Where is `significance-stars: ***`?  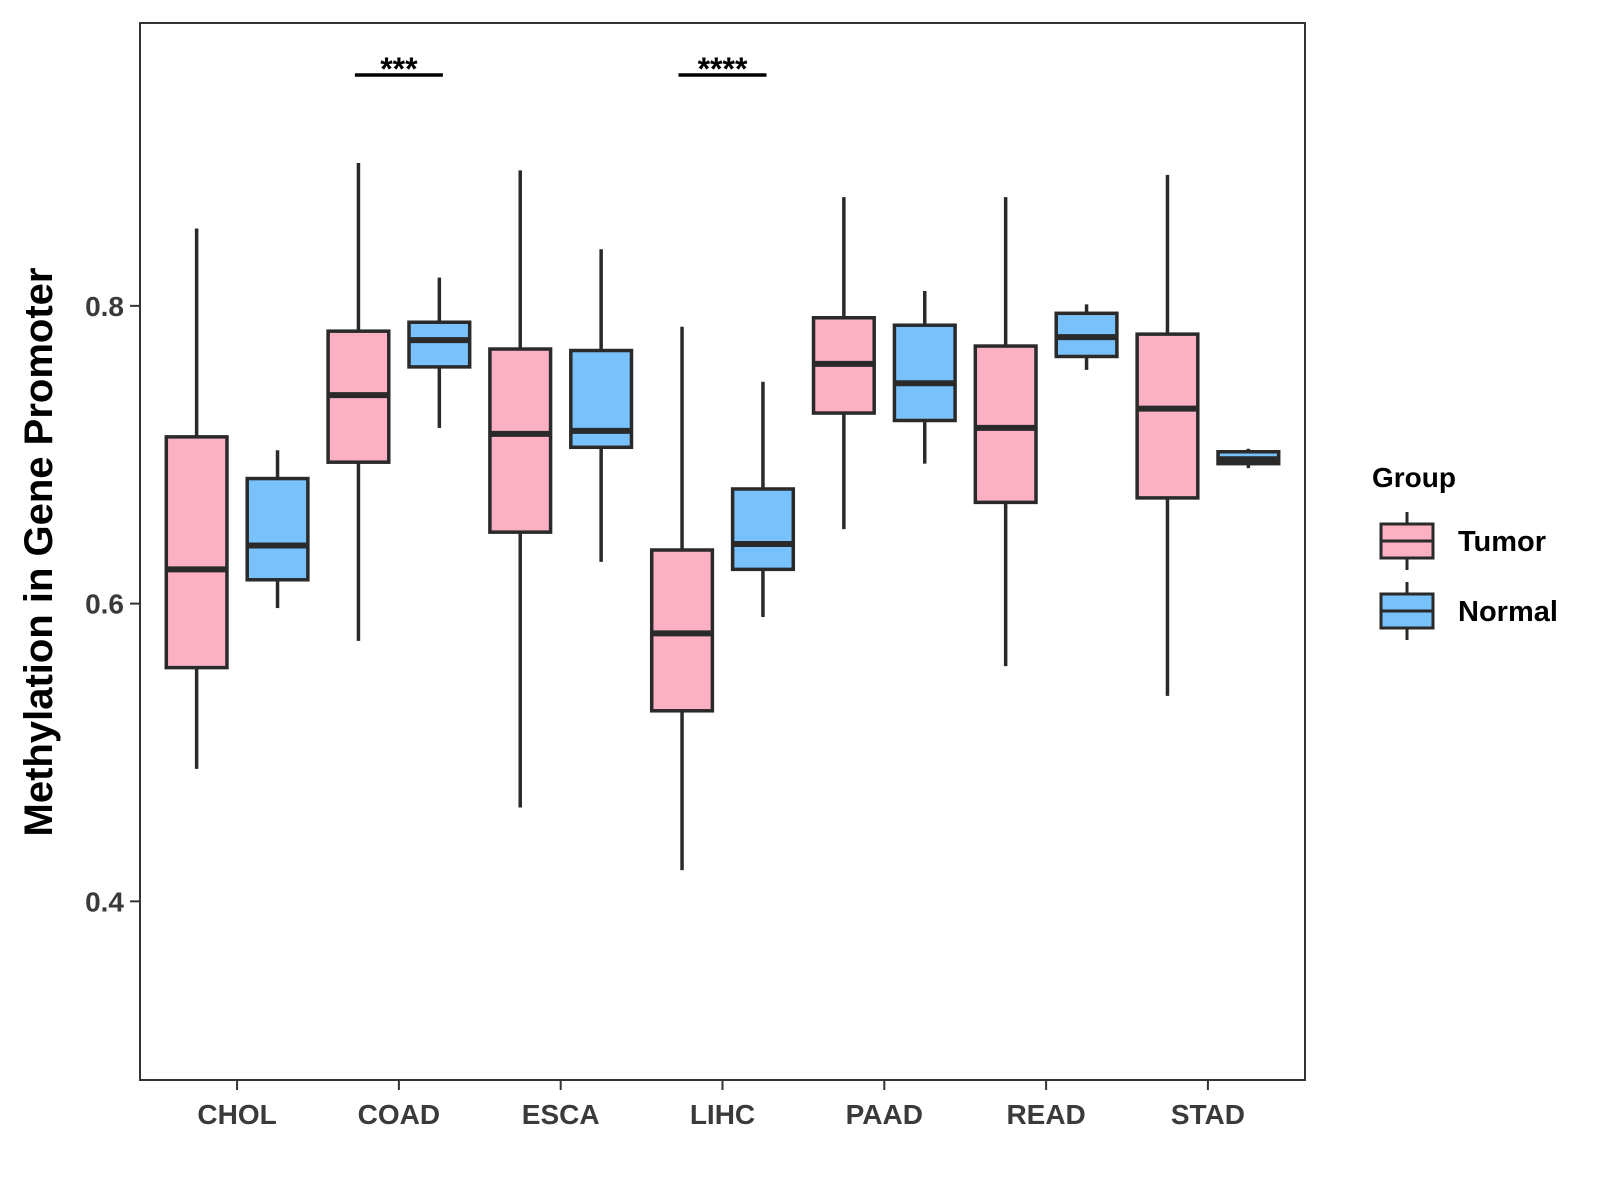 significance-stars: *** is located at coordinates (399, 69).